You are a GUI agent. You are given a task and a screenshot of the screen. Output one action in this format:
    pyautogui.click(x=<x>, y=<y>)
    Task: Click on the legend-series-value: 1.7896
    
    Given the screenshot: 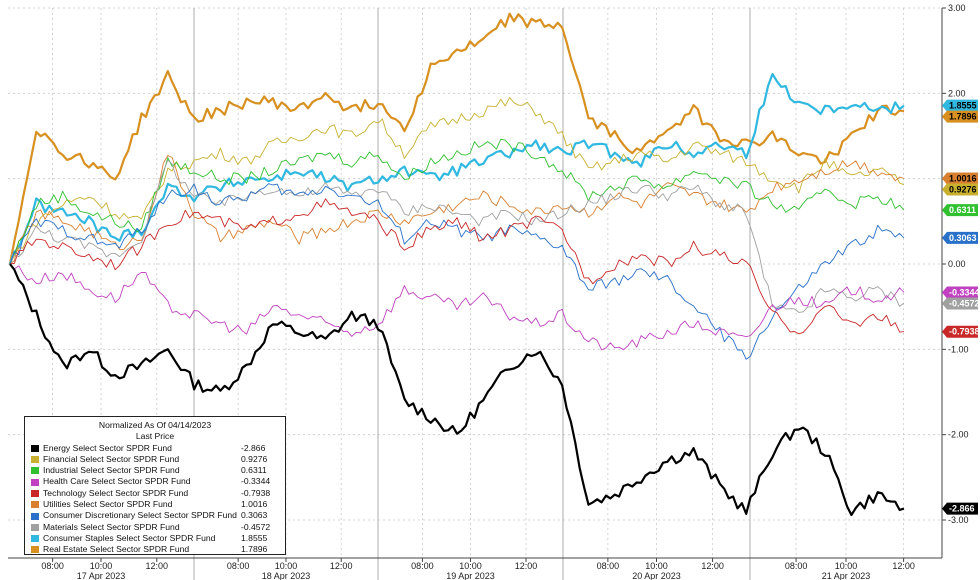 What is the action you would take?
    pyautogui.click(x=254, y=549)
    